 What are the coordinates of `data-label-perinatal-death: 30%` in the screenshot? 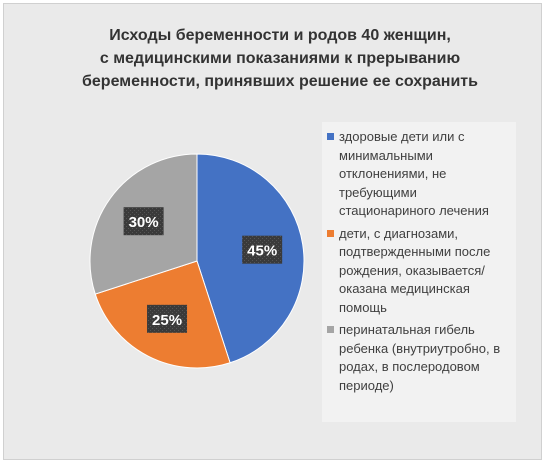 It's located at (144, 222).